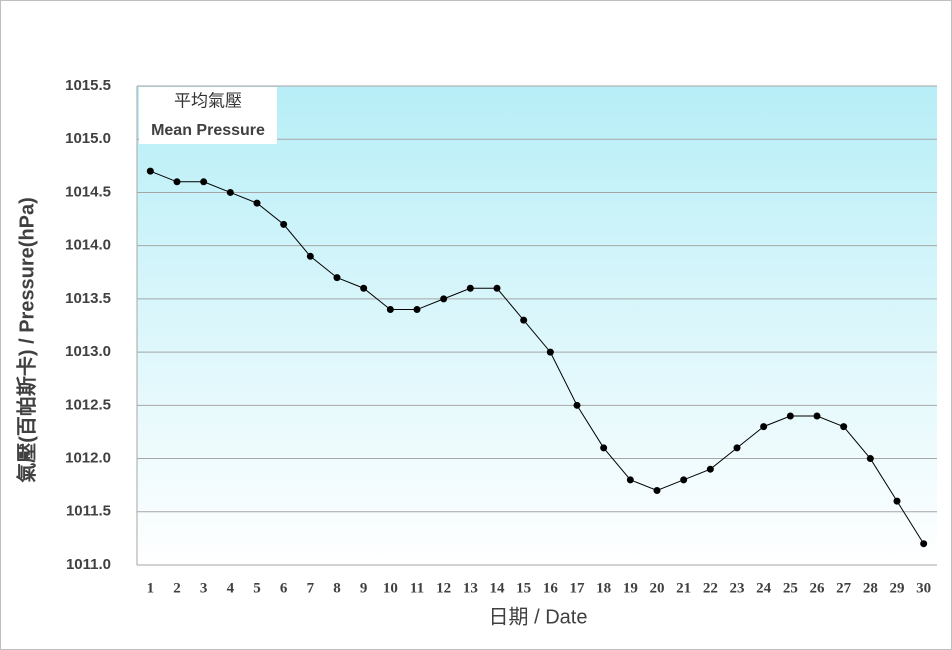 This screenshot has width=952, height=650. Describe the element at coordinates (88, 245) in the screenshot. I see `y-tick-label: 1014.0` at that location.